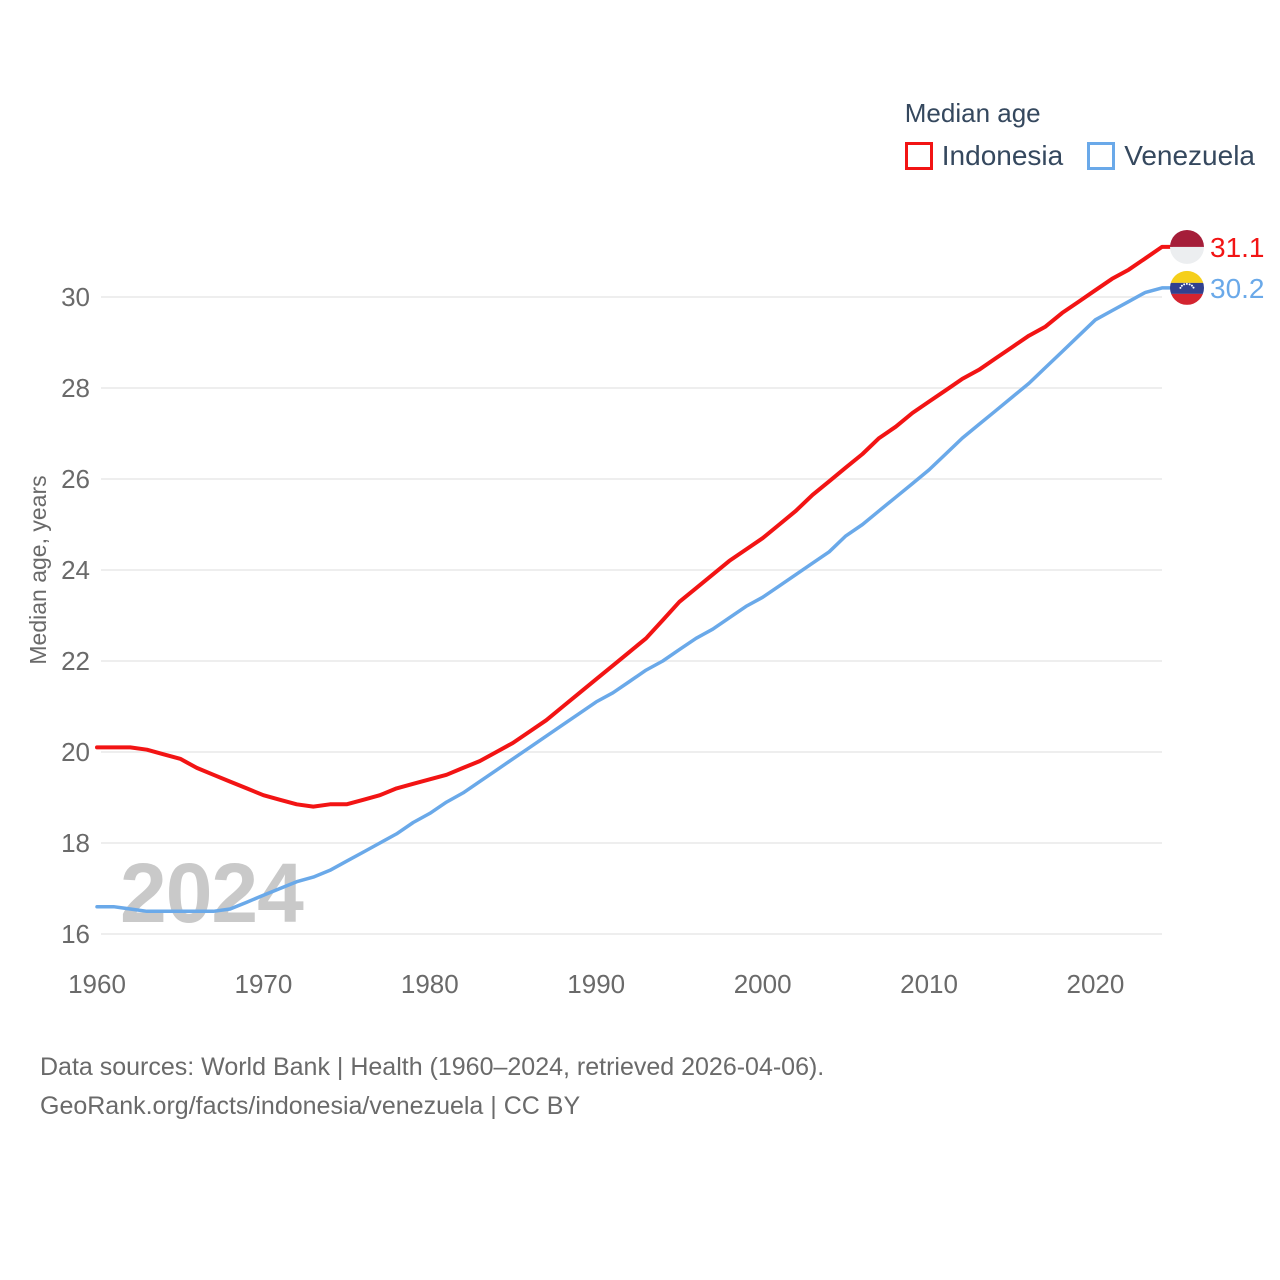  What do you see at coordinates (596, 984) in the screenshot?
I see `x-tick-label: 1990` at bounding box center [596, 984].